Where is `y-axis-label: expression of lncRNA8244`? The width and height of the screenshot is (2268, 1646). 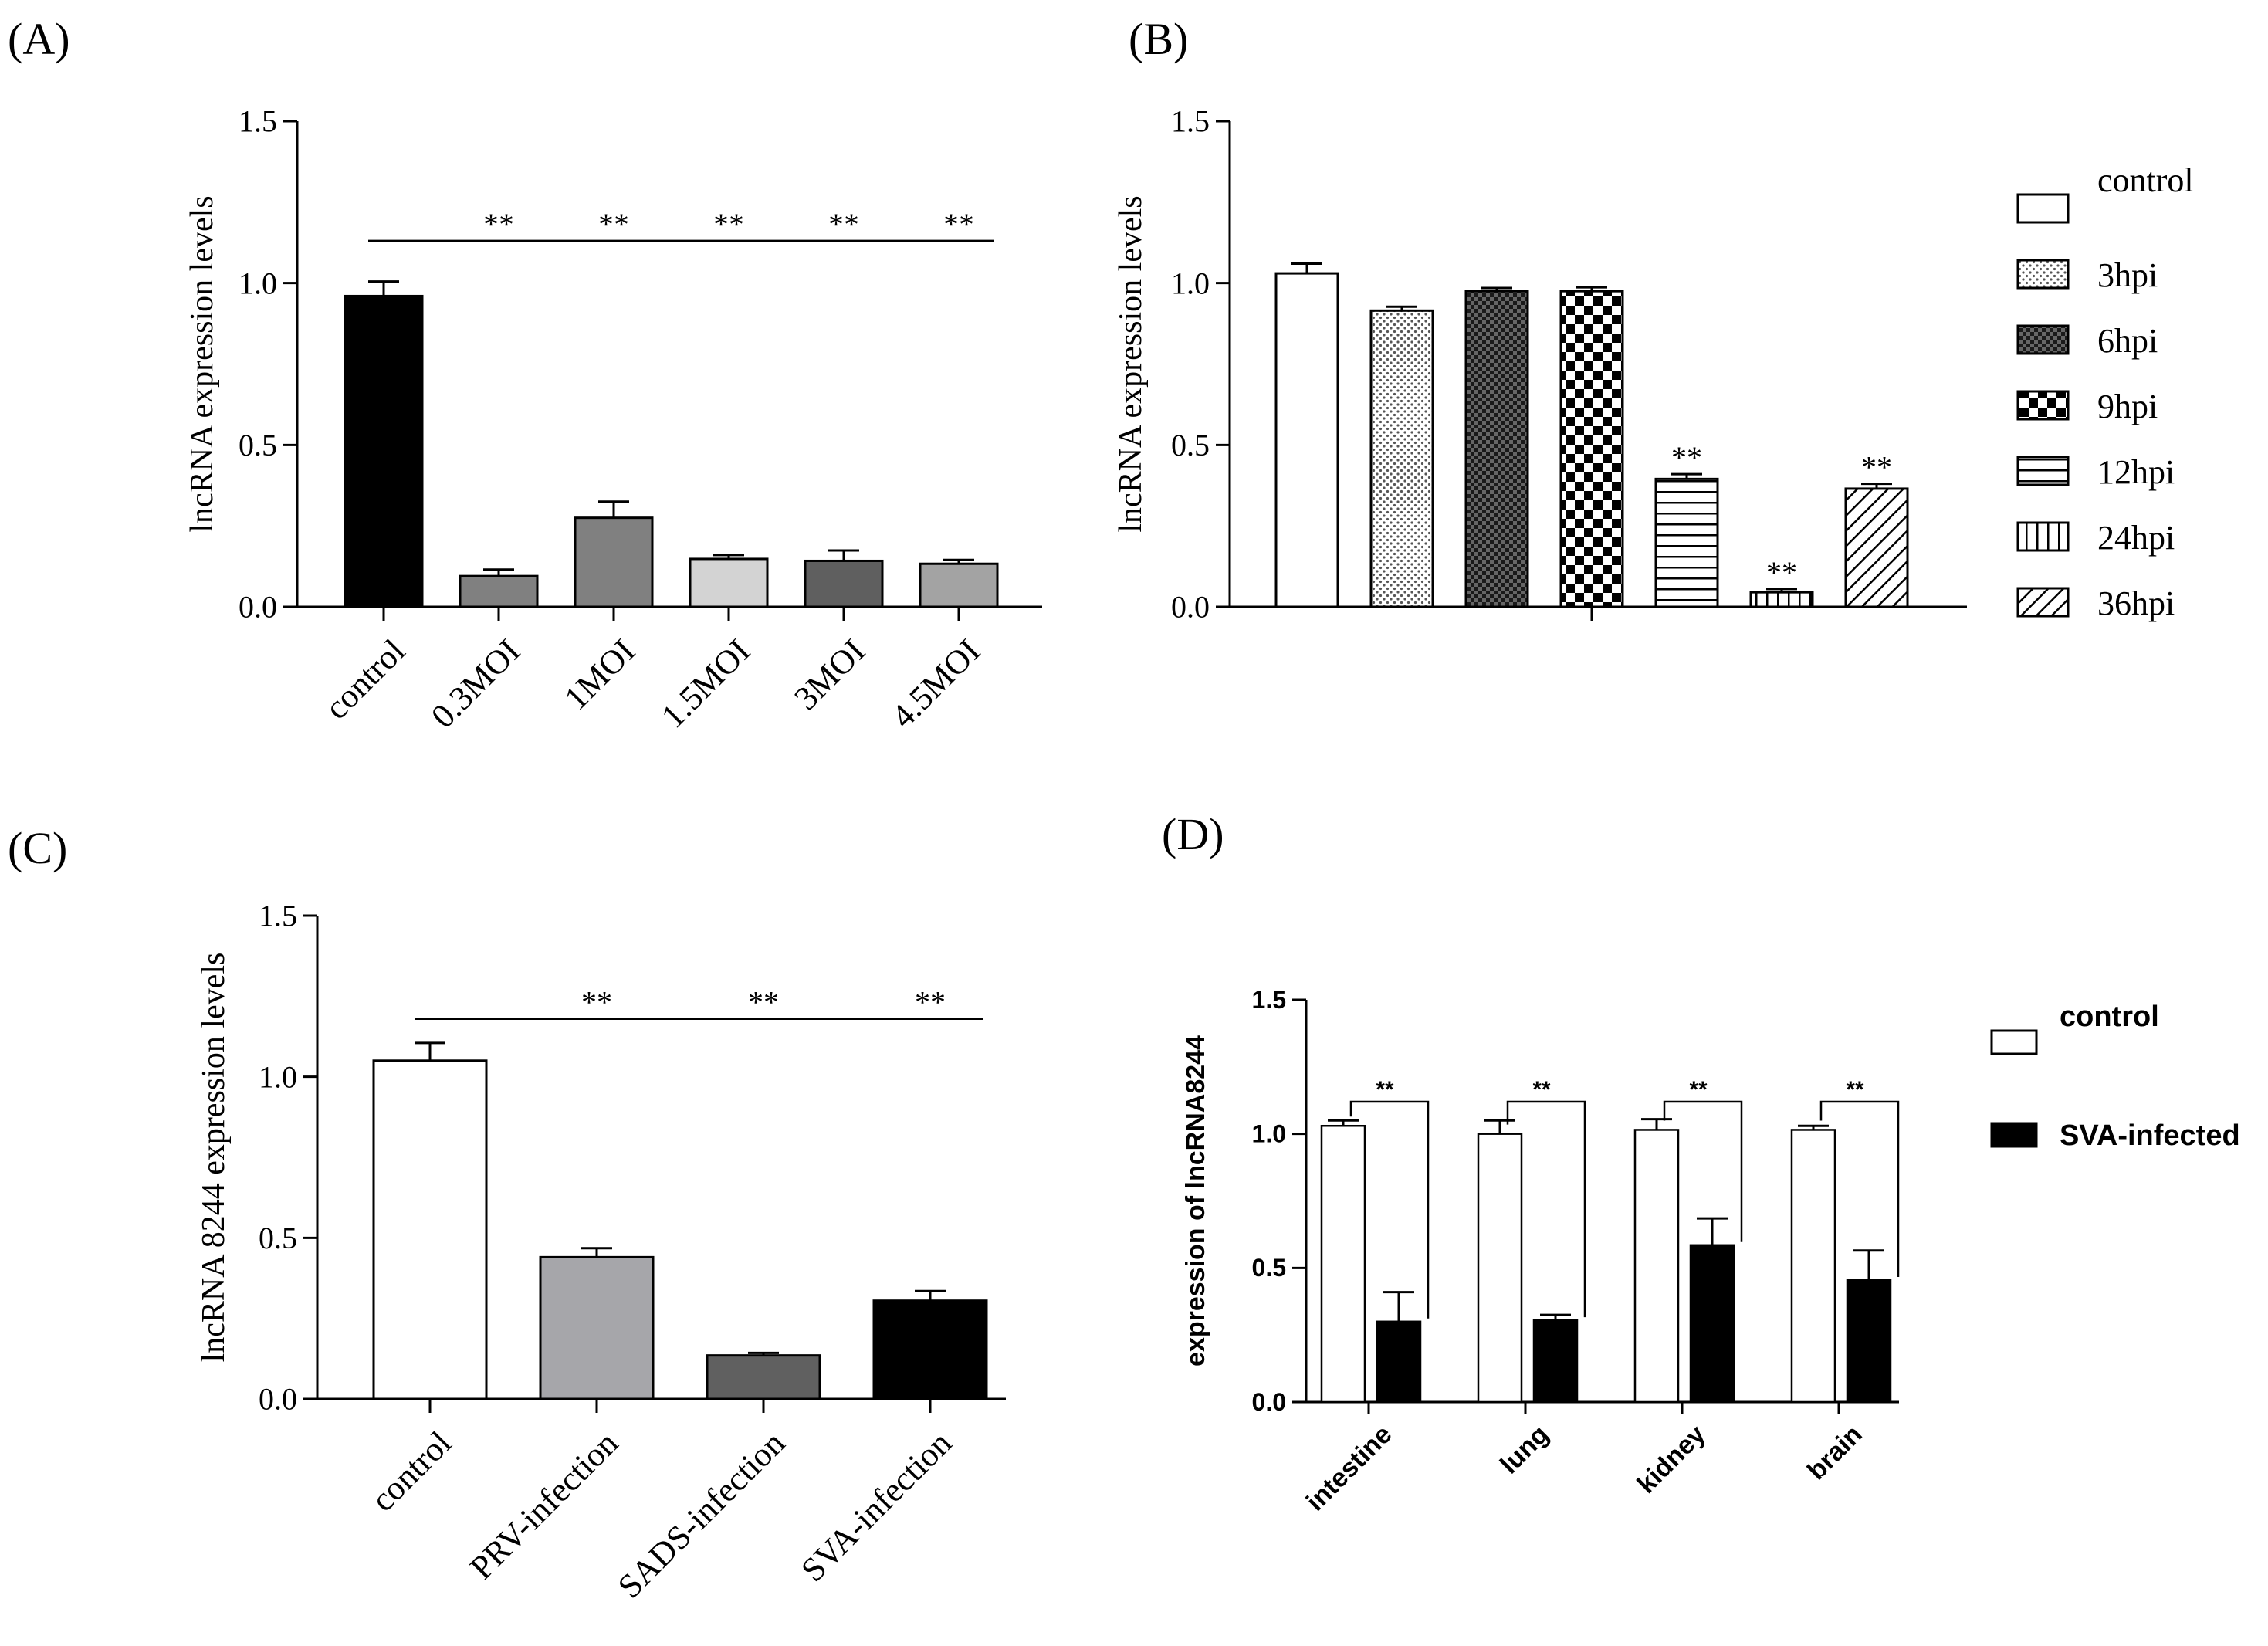
y-axis-label: expression of lncRNA8244 is located at coordinates (1195, 1201).